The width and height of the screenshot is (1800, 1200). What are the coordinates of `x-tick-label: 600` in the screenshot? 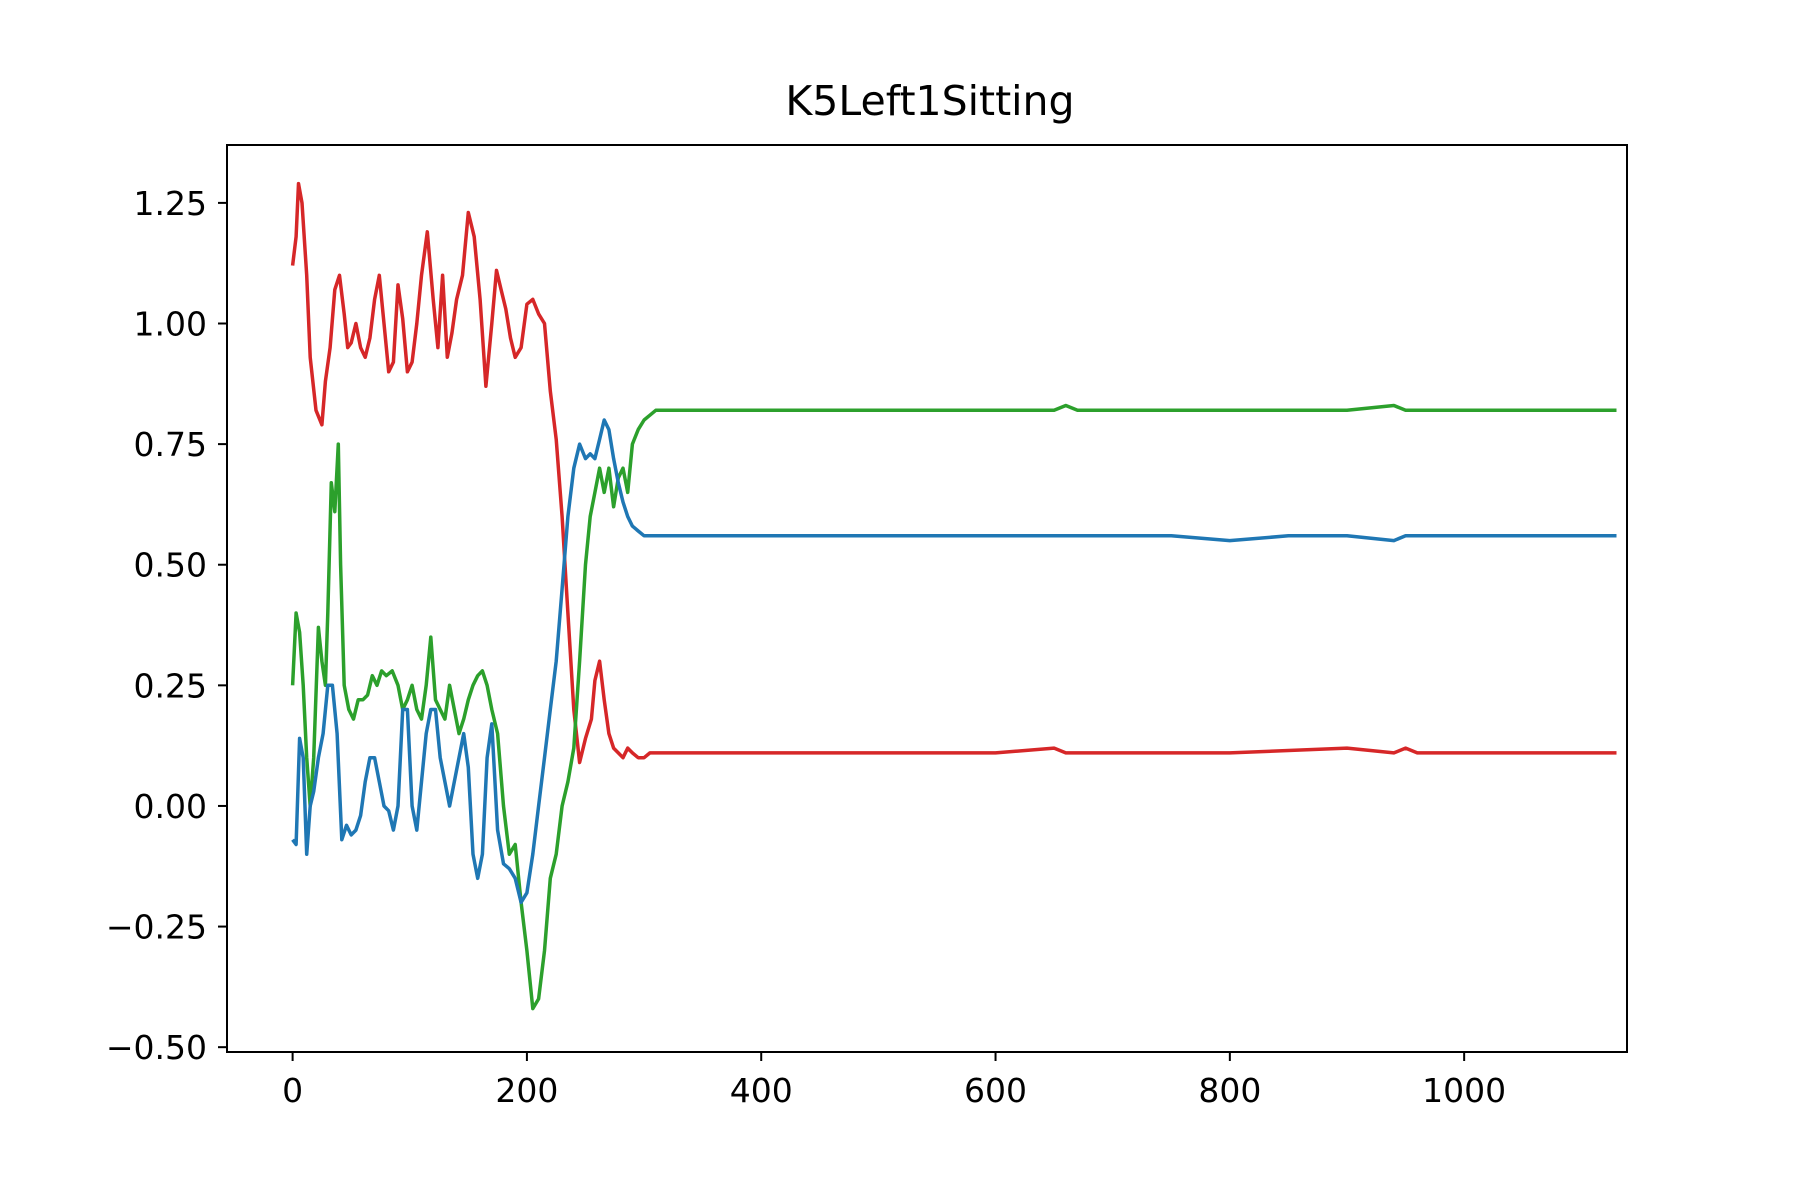 It's located at (995, 1090).